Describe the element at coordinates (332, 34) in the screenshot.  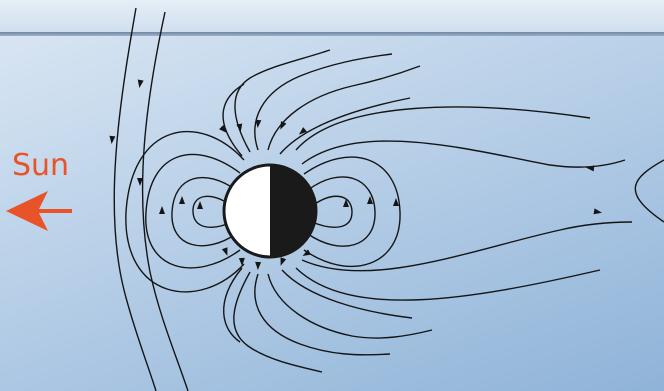
I see `header-divider` at that location.